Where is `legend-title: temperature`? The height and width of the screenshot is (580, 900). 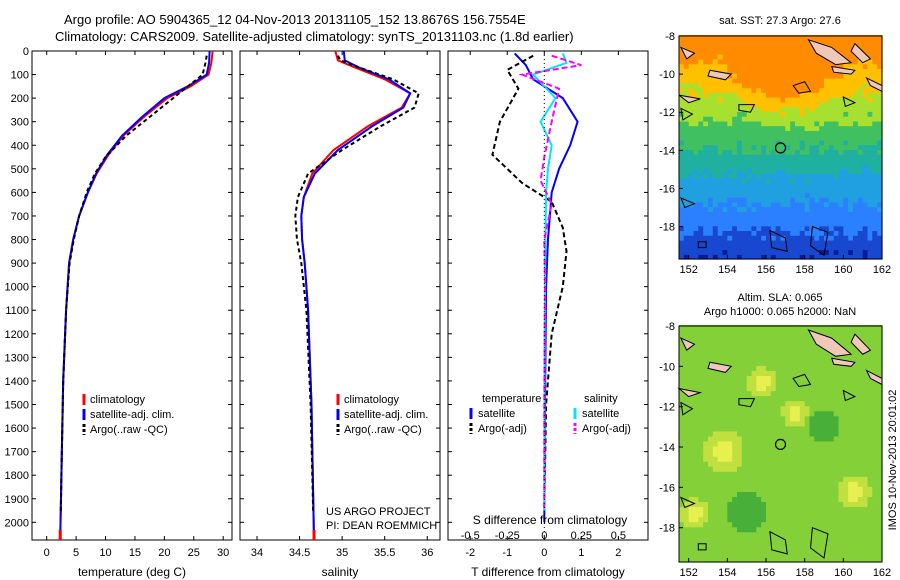
legend-title: temperature is located at coordinates (511, 399).